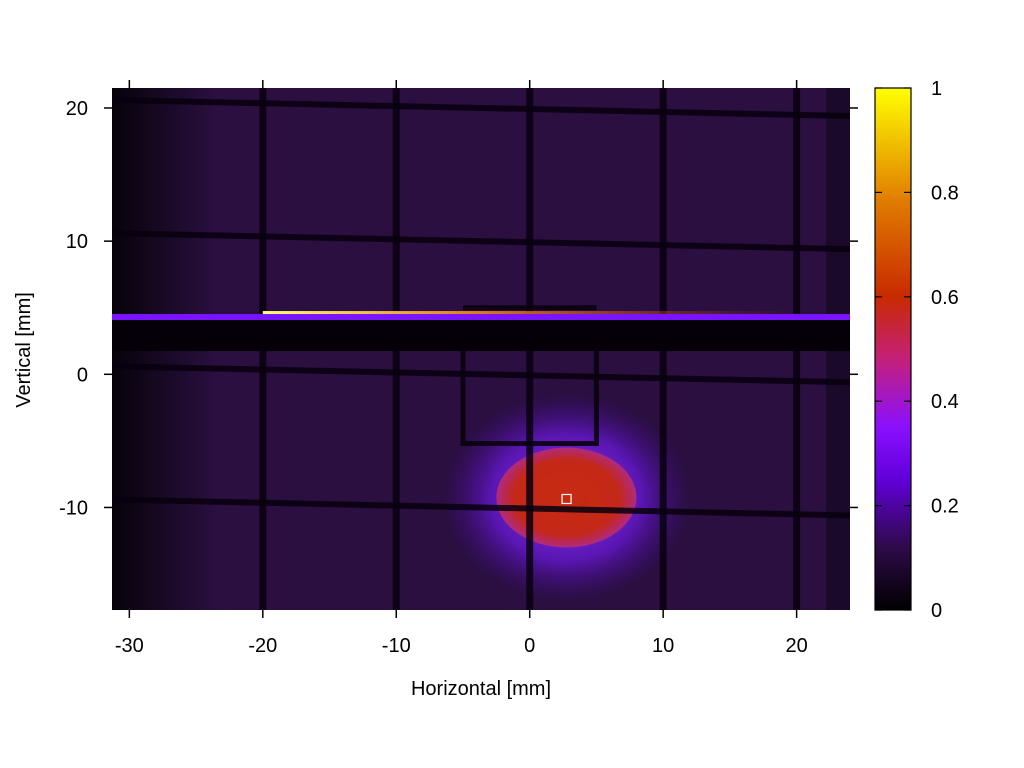 This screenshot has width=1024, height=768. I want to click on x-tick-label: 20, so click(796, 646).